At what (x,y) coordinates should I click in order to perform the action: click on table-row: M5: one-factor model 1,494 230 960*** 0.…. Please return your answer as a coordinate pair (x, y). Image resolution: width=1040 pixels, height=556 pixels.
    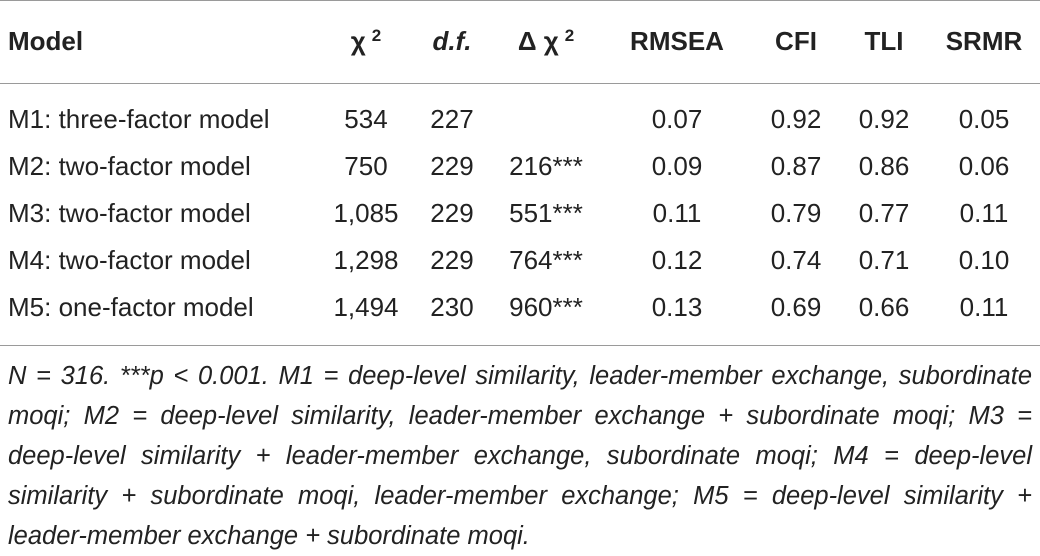
    Looking at the image, I should click on (520, 314).